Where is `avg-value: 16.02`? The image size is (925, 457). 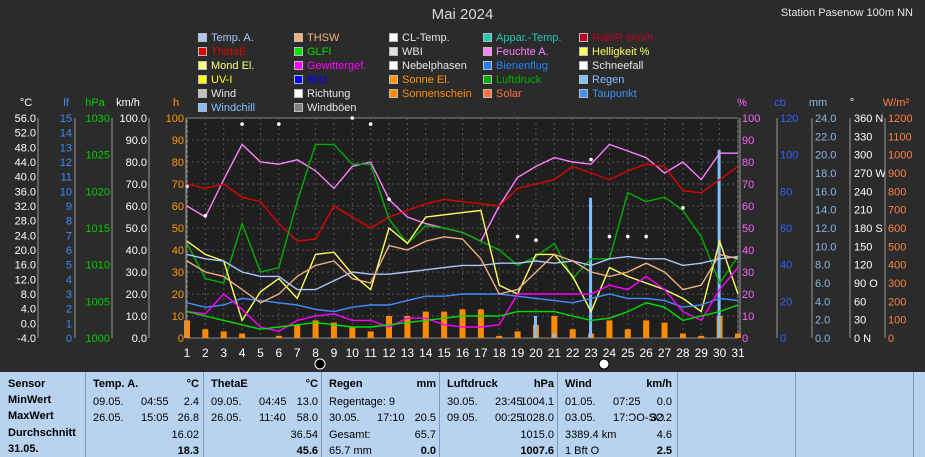 avg-value: 16.02 is located at coordinates (185, 435).